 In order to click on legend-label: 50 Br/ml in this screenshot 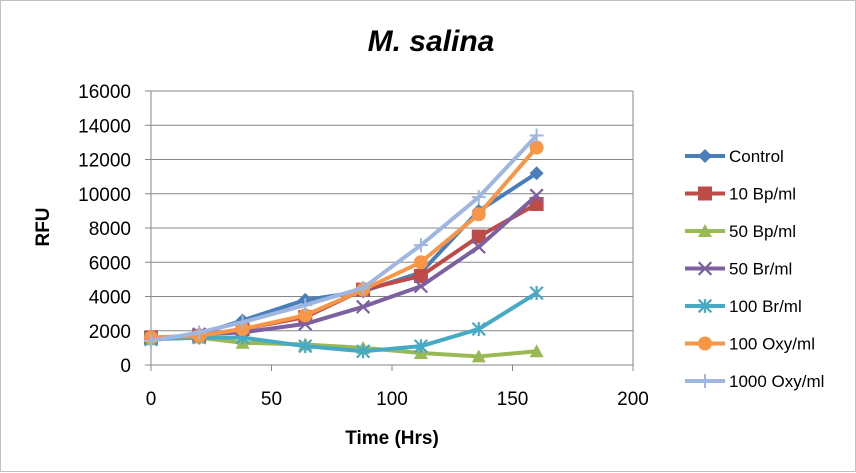, I will do `click(760, 269)`.